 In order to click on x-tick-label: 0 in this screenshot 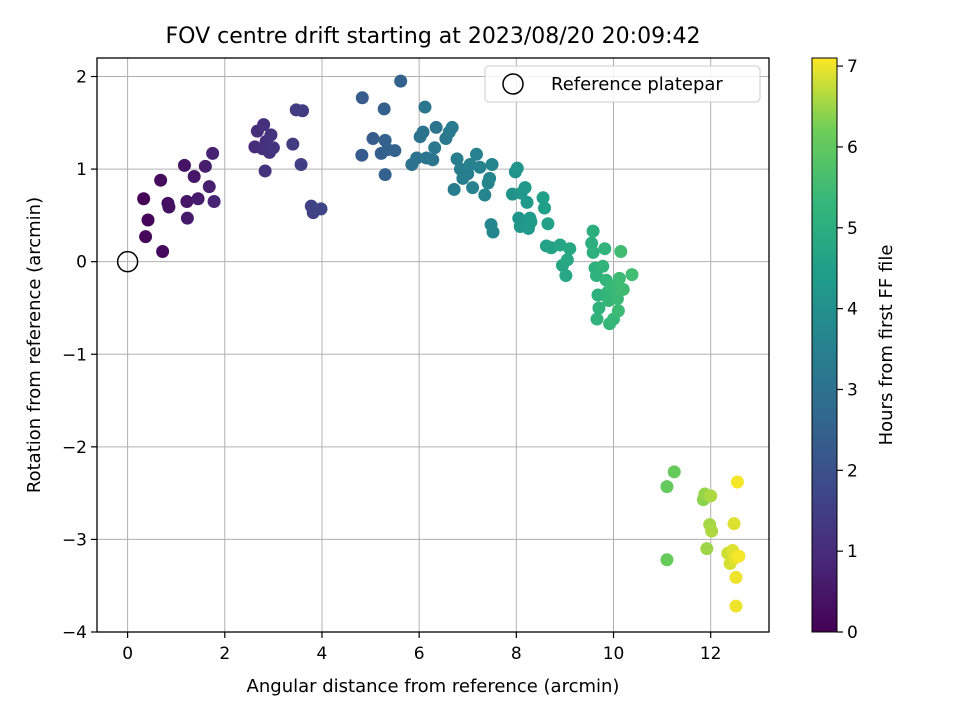, I will do `click(127, 654)`.